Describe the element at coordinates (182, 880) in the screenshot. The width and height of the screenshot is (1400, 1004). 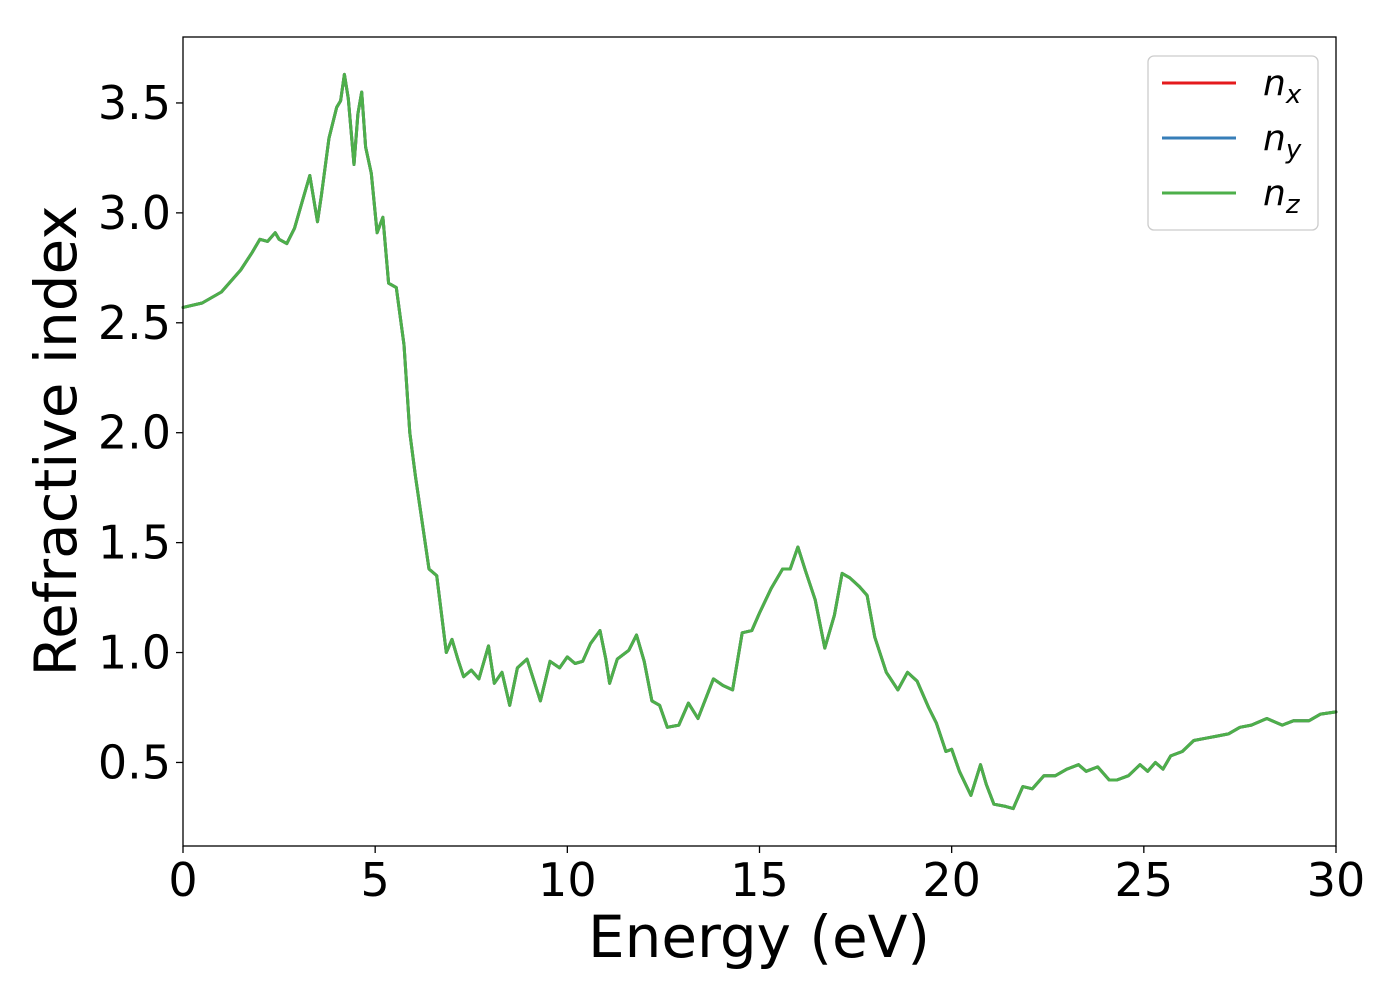
I see `x-tick-label: 0` at that location.